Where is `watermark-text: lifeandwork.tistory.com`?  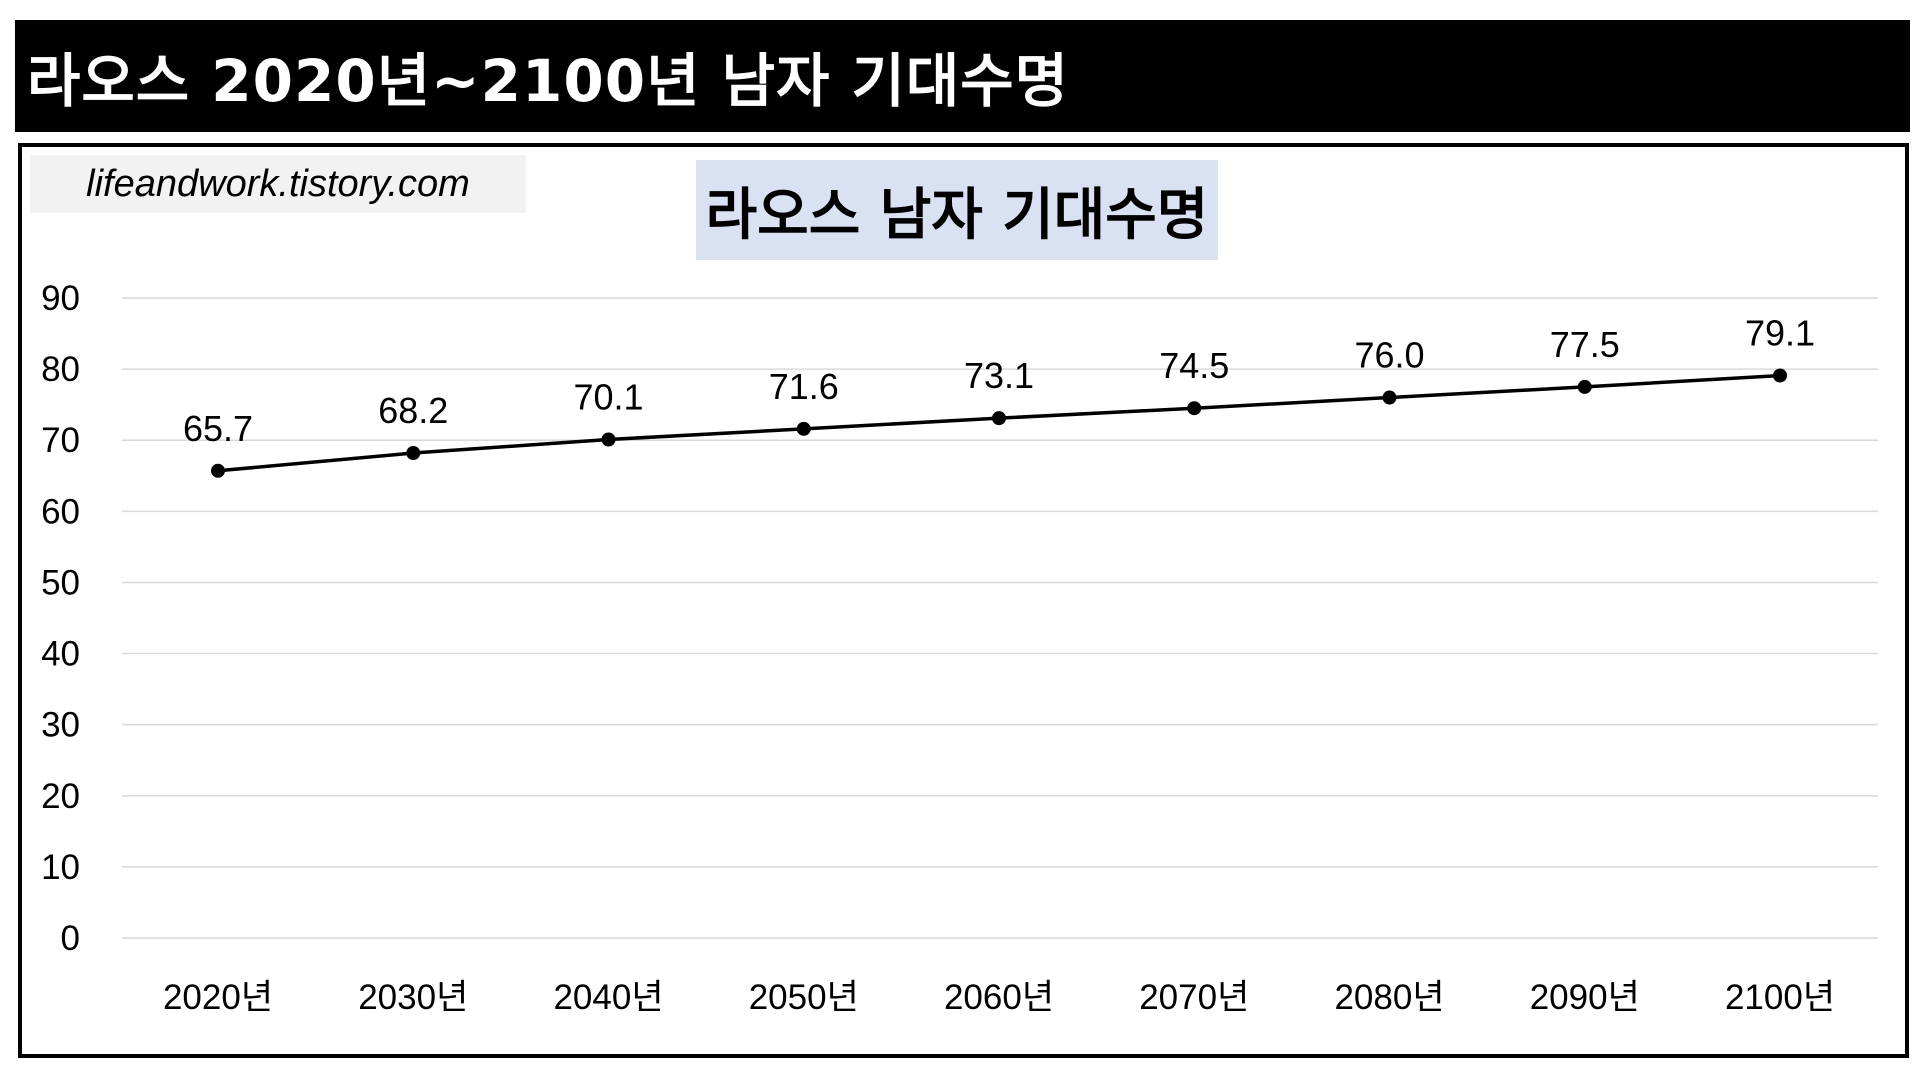
watermark-text: lifeandwork.tistory.com is located at coordinates (278, 183).